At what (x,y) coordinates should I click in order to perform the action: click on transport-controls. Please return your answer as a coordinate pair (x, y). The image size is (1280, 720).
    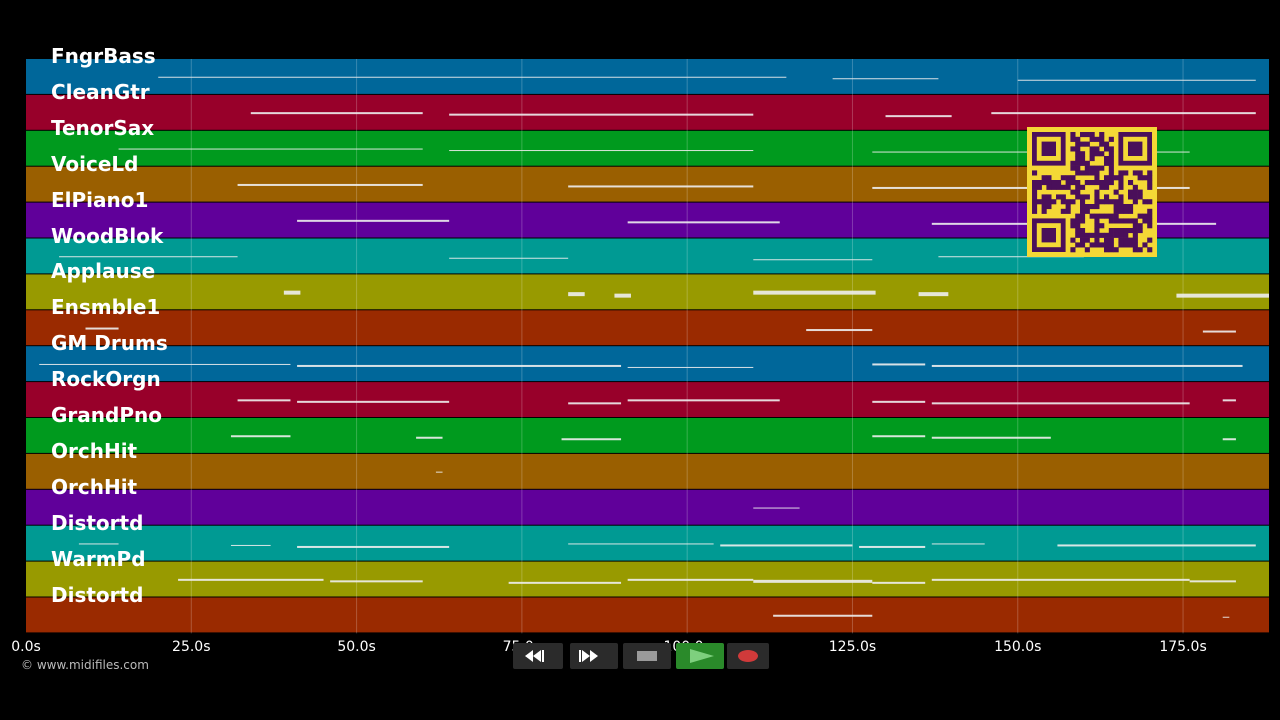
    Looking at the image, I should click on (640, 657).